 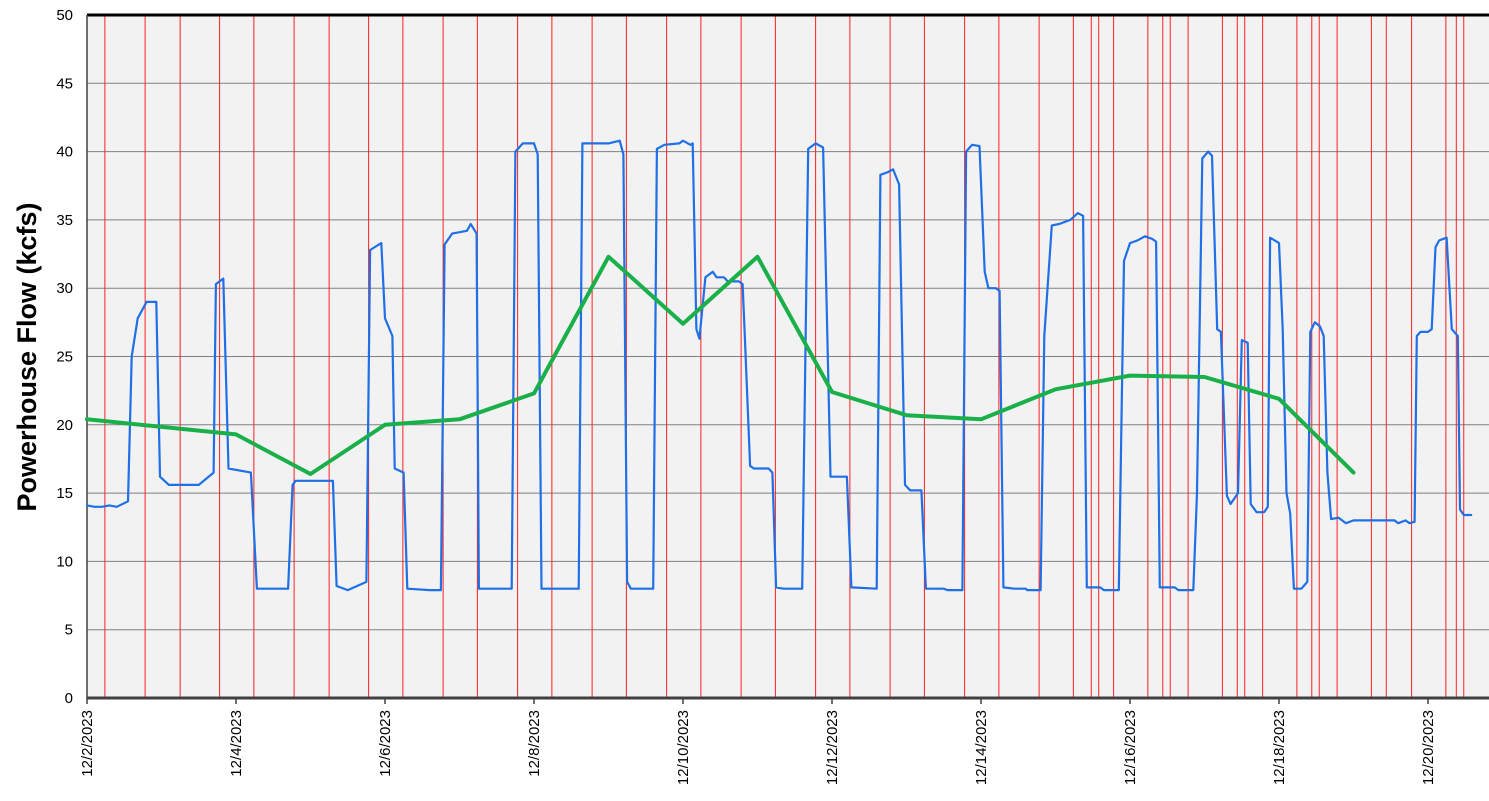 What do you see at coordinates (1130, 747) in the screenshot?
I see `x-tick-label: 12/16/2023` at bounding box center [1130, 747].